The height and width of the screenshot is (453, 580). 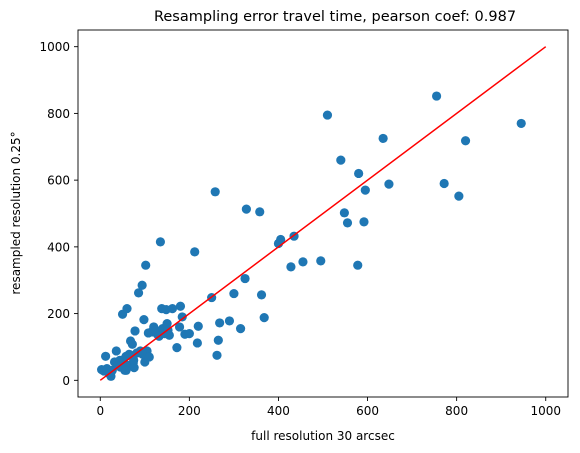 I want to click on x-ticks: 0 200 400 600 800 1000, so click(x=328, y=407).